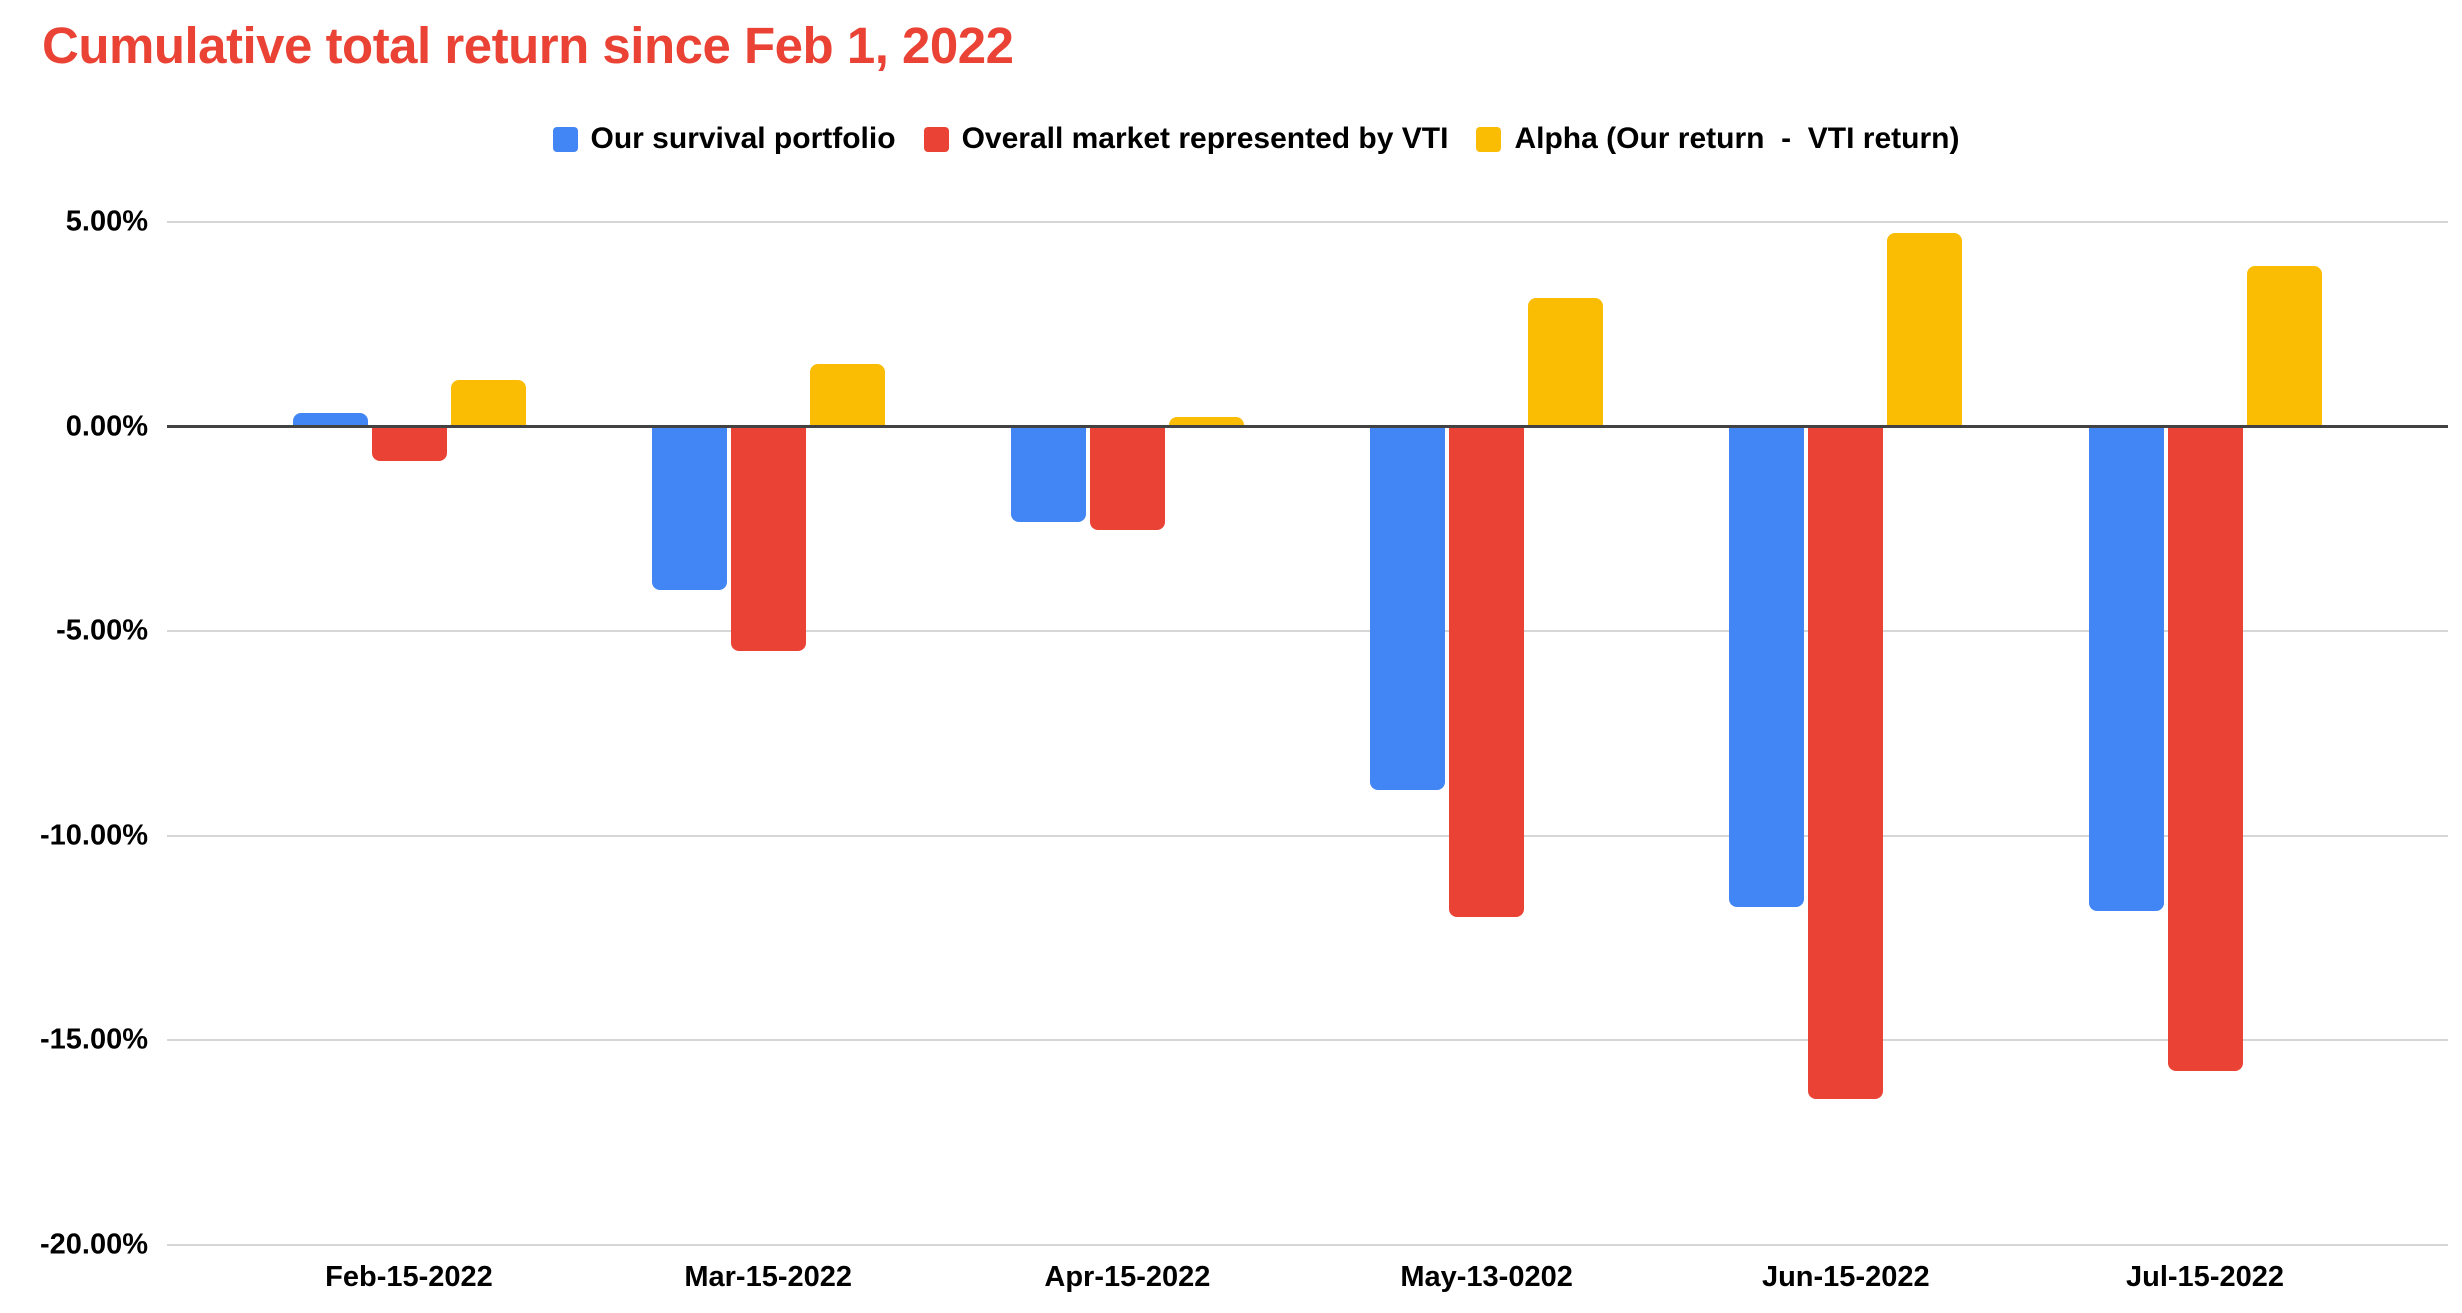  Describe the element at coordinates (1205, 138) in the screenshot. I see `legend-item-label: Overall market represented by VTI` at that location.